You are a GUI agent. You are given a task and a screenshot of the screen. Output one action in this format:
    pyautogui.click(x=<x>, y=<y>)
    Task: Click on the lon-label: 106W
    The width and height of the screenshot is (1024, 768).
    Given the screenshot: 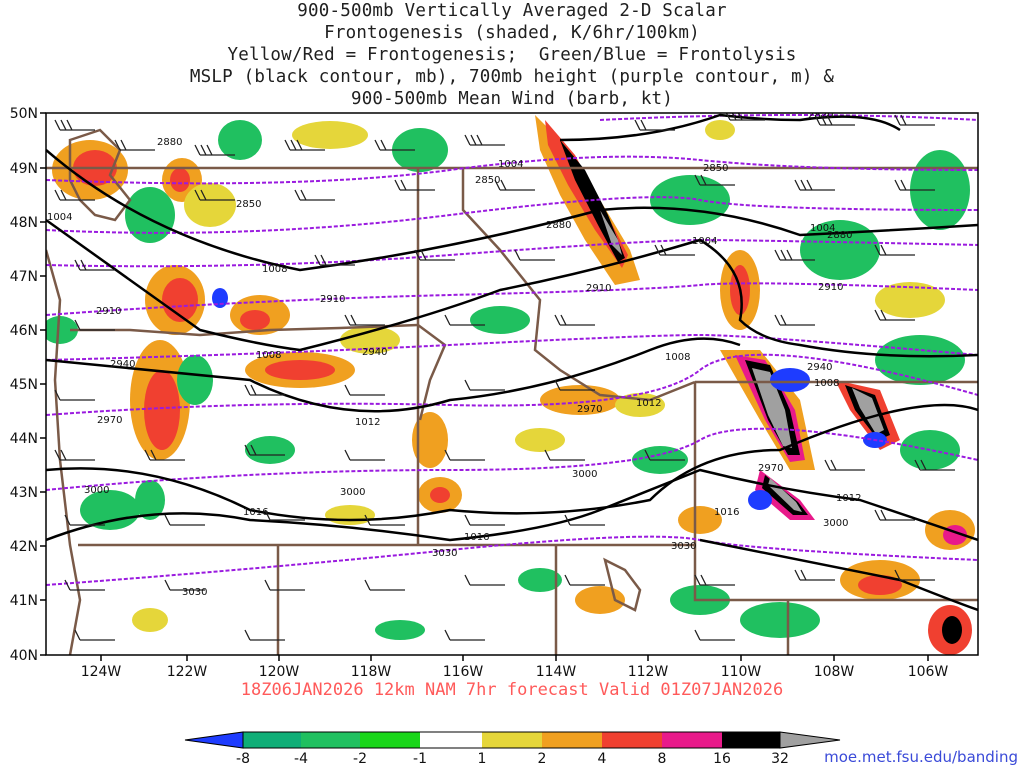 What is the action you would take?
    pyautogui.click(x=928, y=672)
    